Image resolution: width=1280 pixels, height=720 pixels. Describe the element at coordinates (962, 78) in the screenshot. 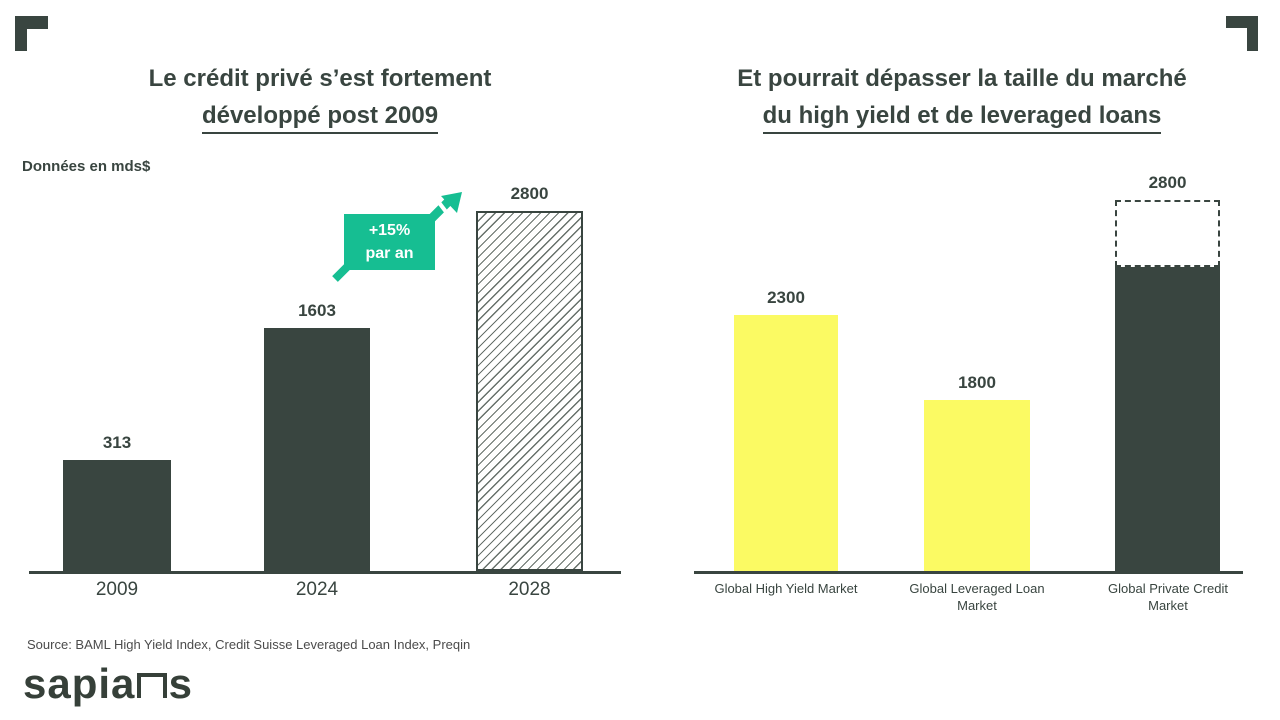

I see `right-chart-title-line1: Et pourrait dépasser la taille du marché` at that location.